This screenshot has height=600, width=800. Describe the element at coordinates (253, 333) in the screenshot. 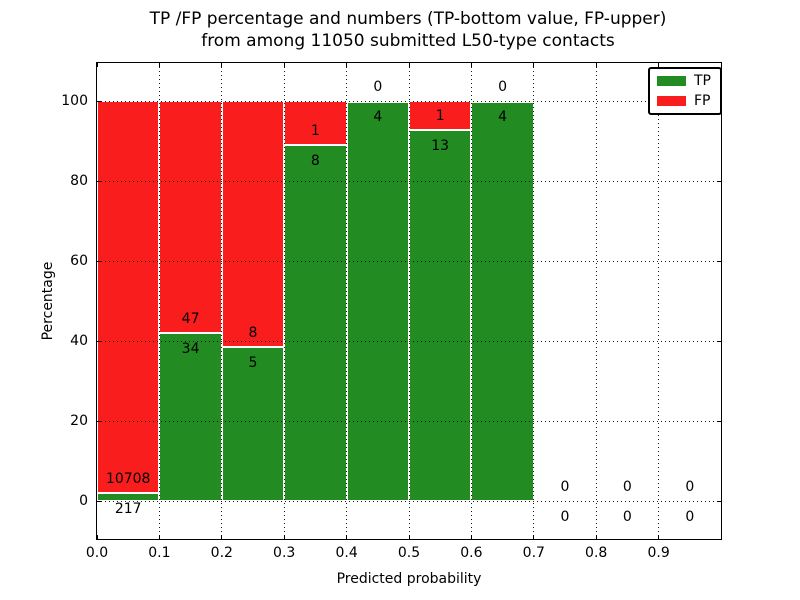

I see `fp-count-label: 8` at that location.